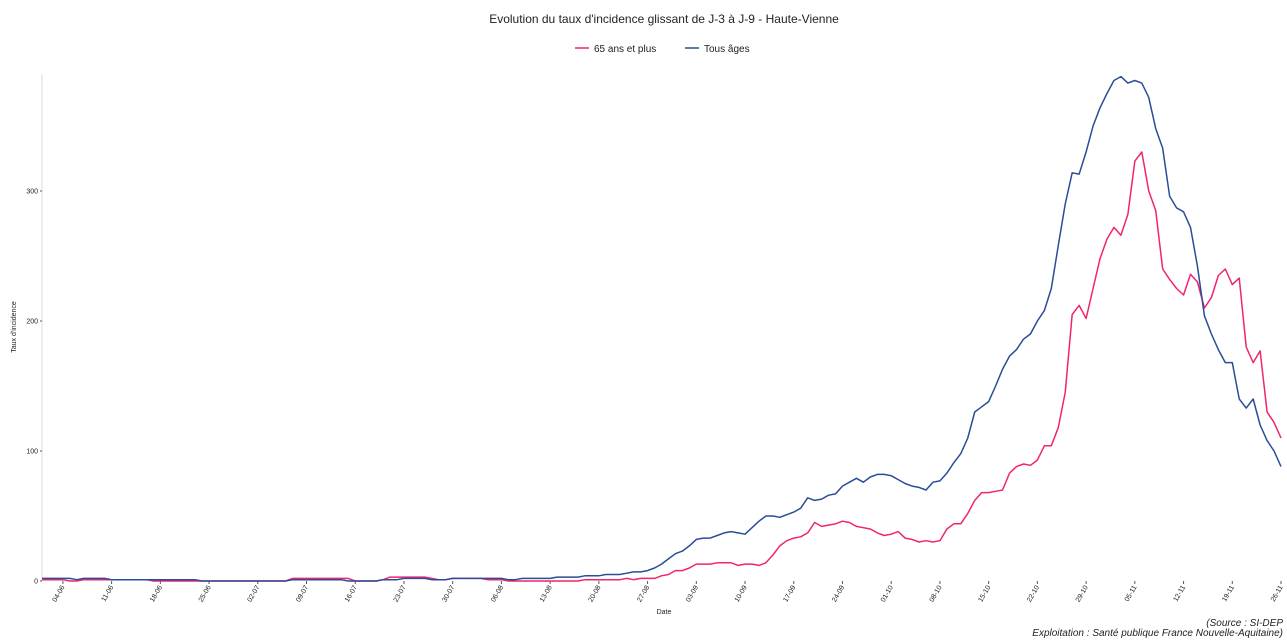 This screenshot has width=1287, height=640. I want to click on y-tick-label: 0, so click(36, 582).